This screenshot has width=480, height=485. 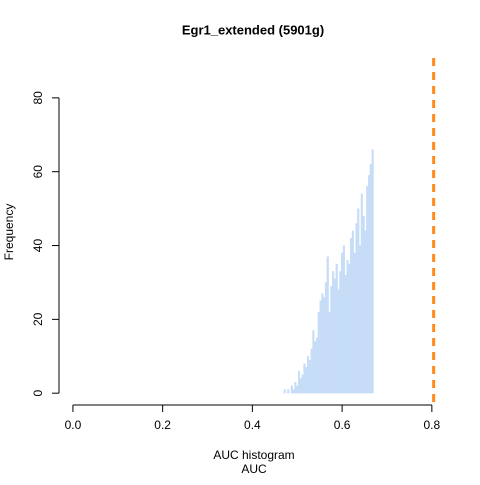 What do you see at coordinates (38, 393) in the screenshot?
I see `y-tick-label: 0` at bounding box center [38, 393].